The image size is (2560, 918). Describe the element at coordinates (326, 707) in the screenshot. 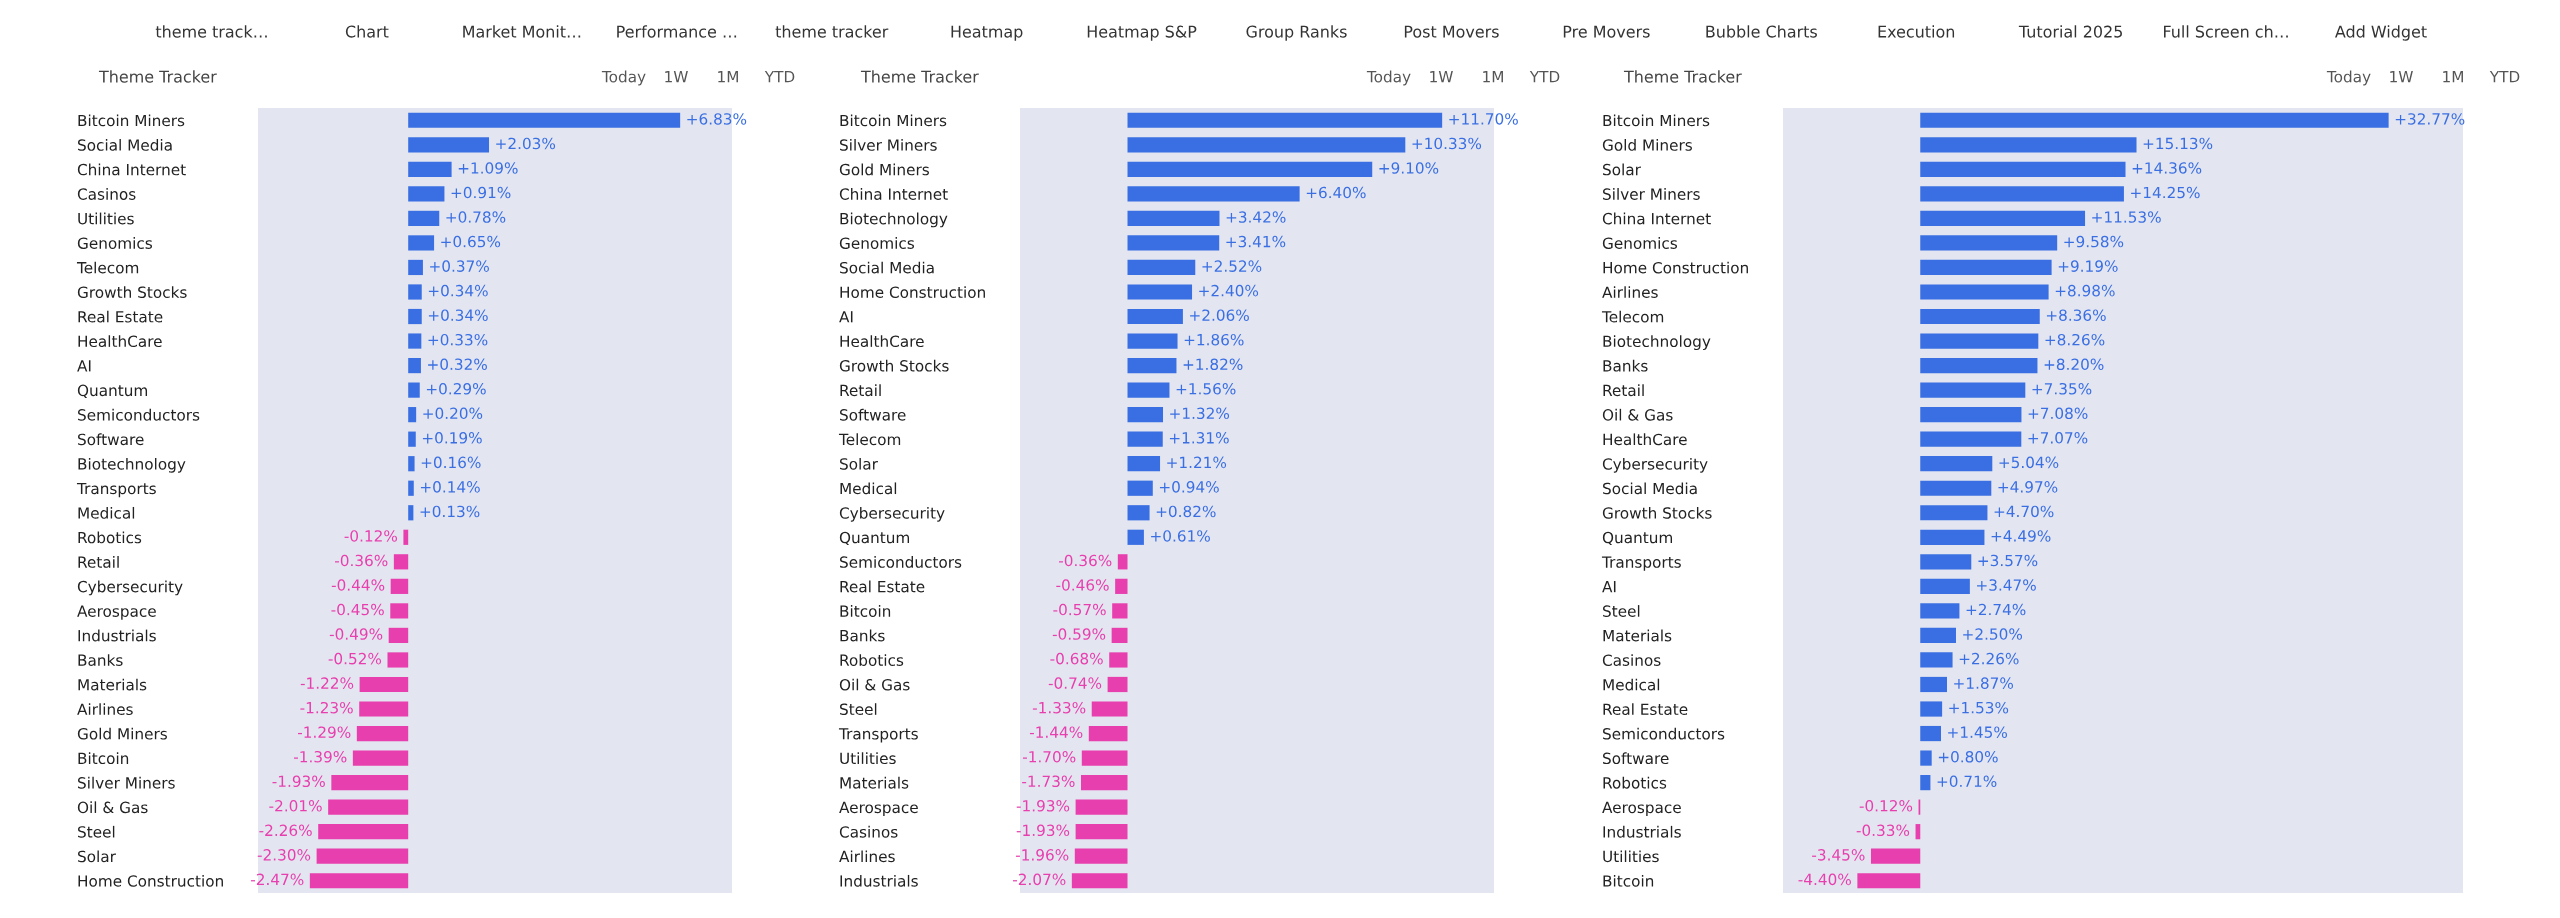

I see `data-label: -1.23%` at that location.